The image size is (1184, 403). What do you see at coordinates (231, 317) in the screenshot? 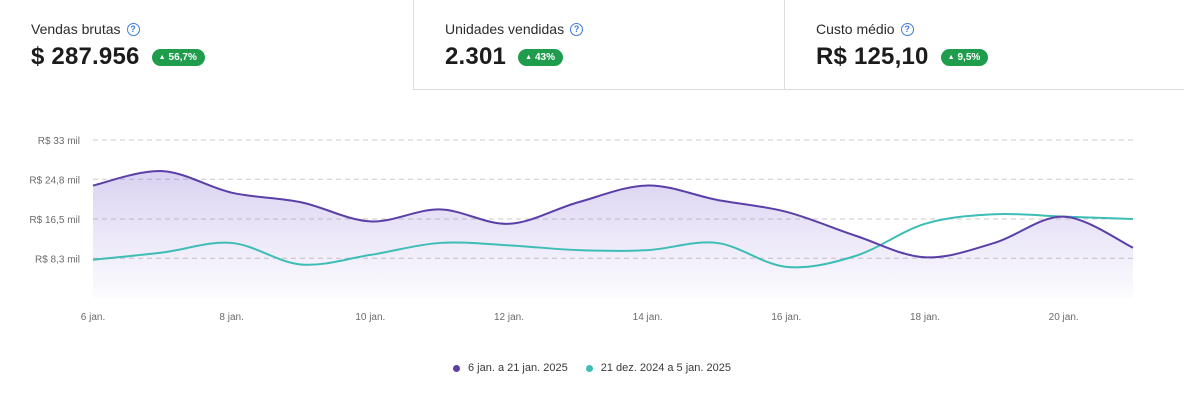
I see `x-tick-label: 8 jan.` at bounding box center [231, 317].